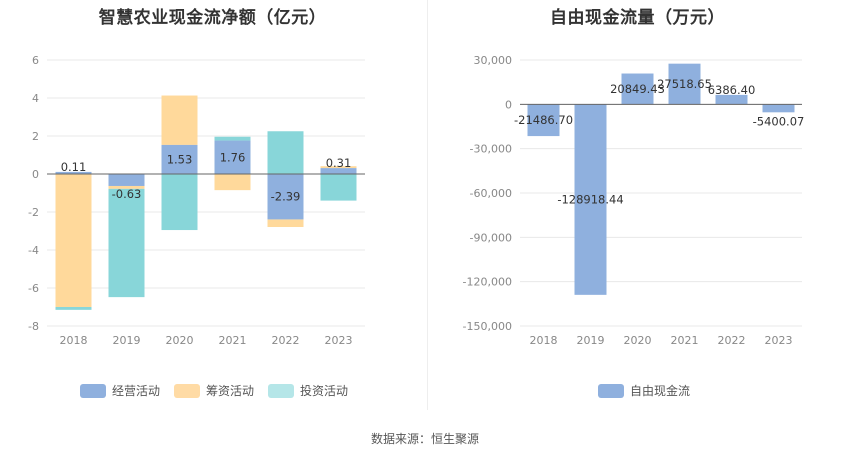 The height and width of the screenshot is (459, 850). What do you see at coordinates (487, 282) in the screenshot?
I see `y-tick-label: -120,000` at bounding box center [487, 282].